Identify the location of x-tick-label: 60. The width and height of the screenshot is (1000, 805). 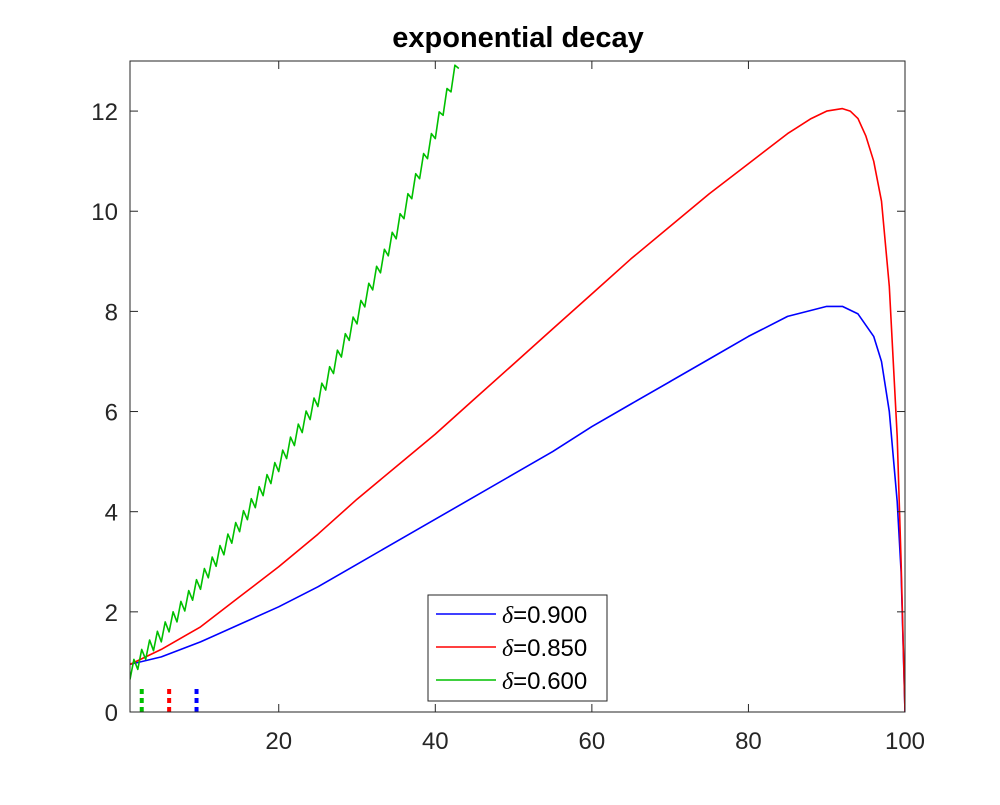
(592, 741).